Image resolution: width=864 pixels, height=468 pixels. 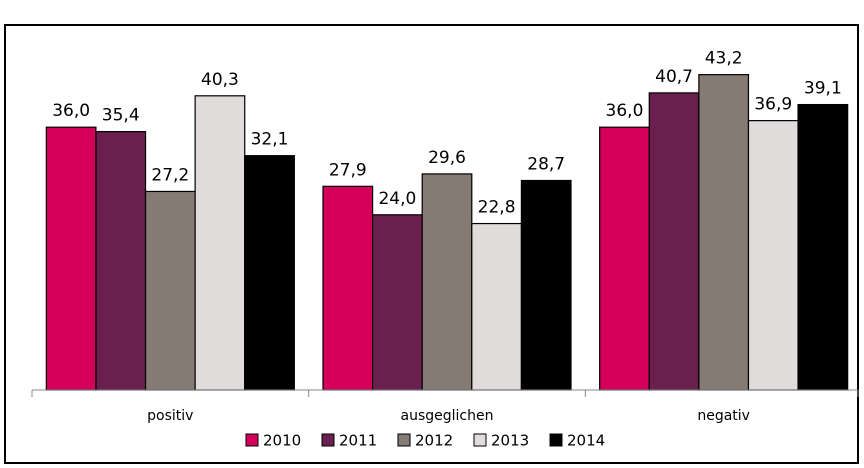 What do you see at coordinates (773, 105) in the screenshot?
I see `value-label: 36,9` at bounding box center [773, 105].